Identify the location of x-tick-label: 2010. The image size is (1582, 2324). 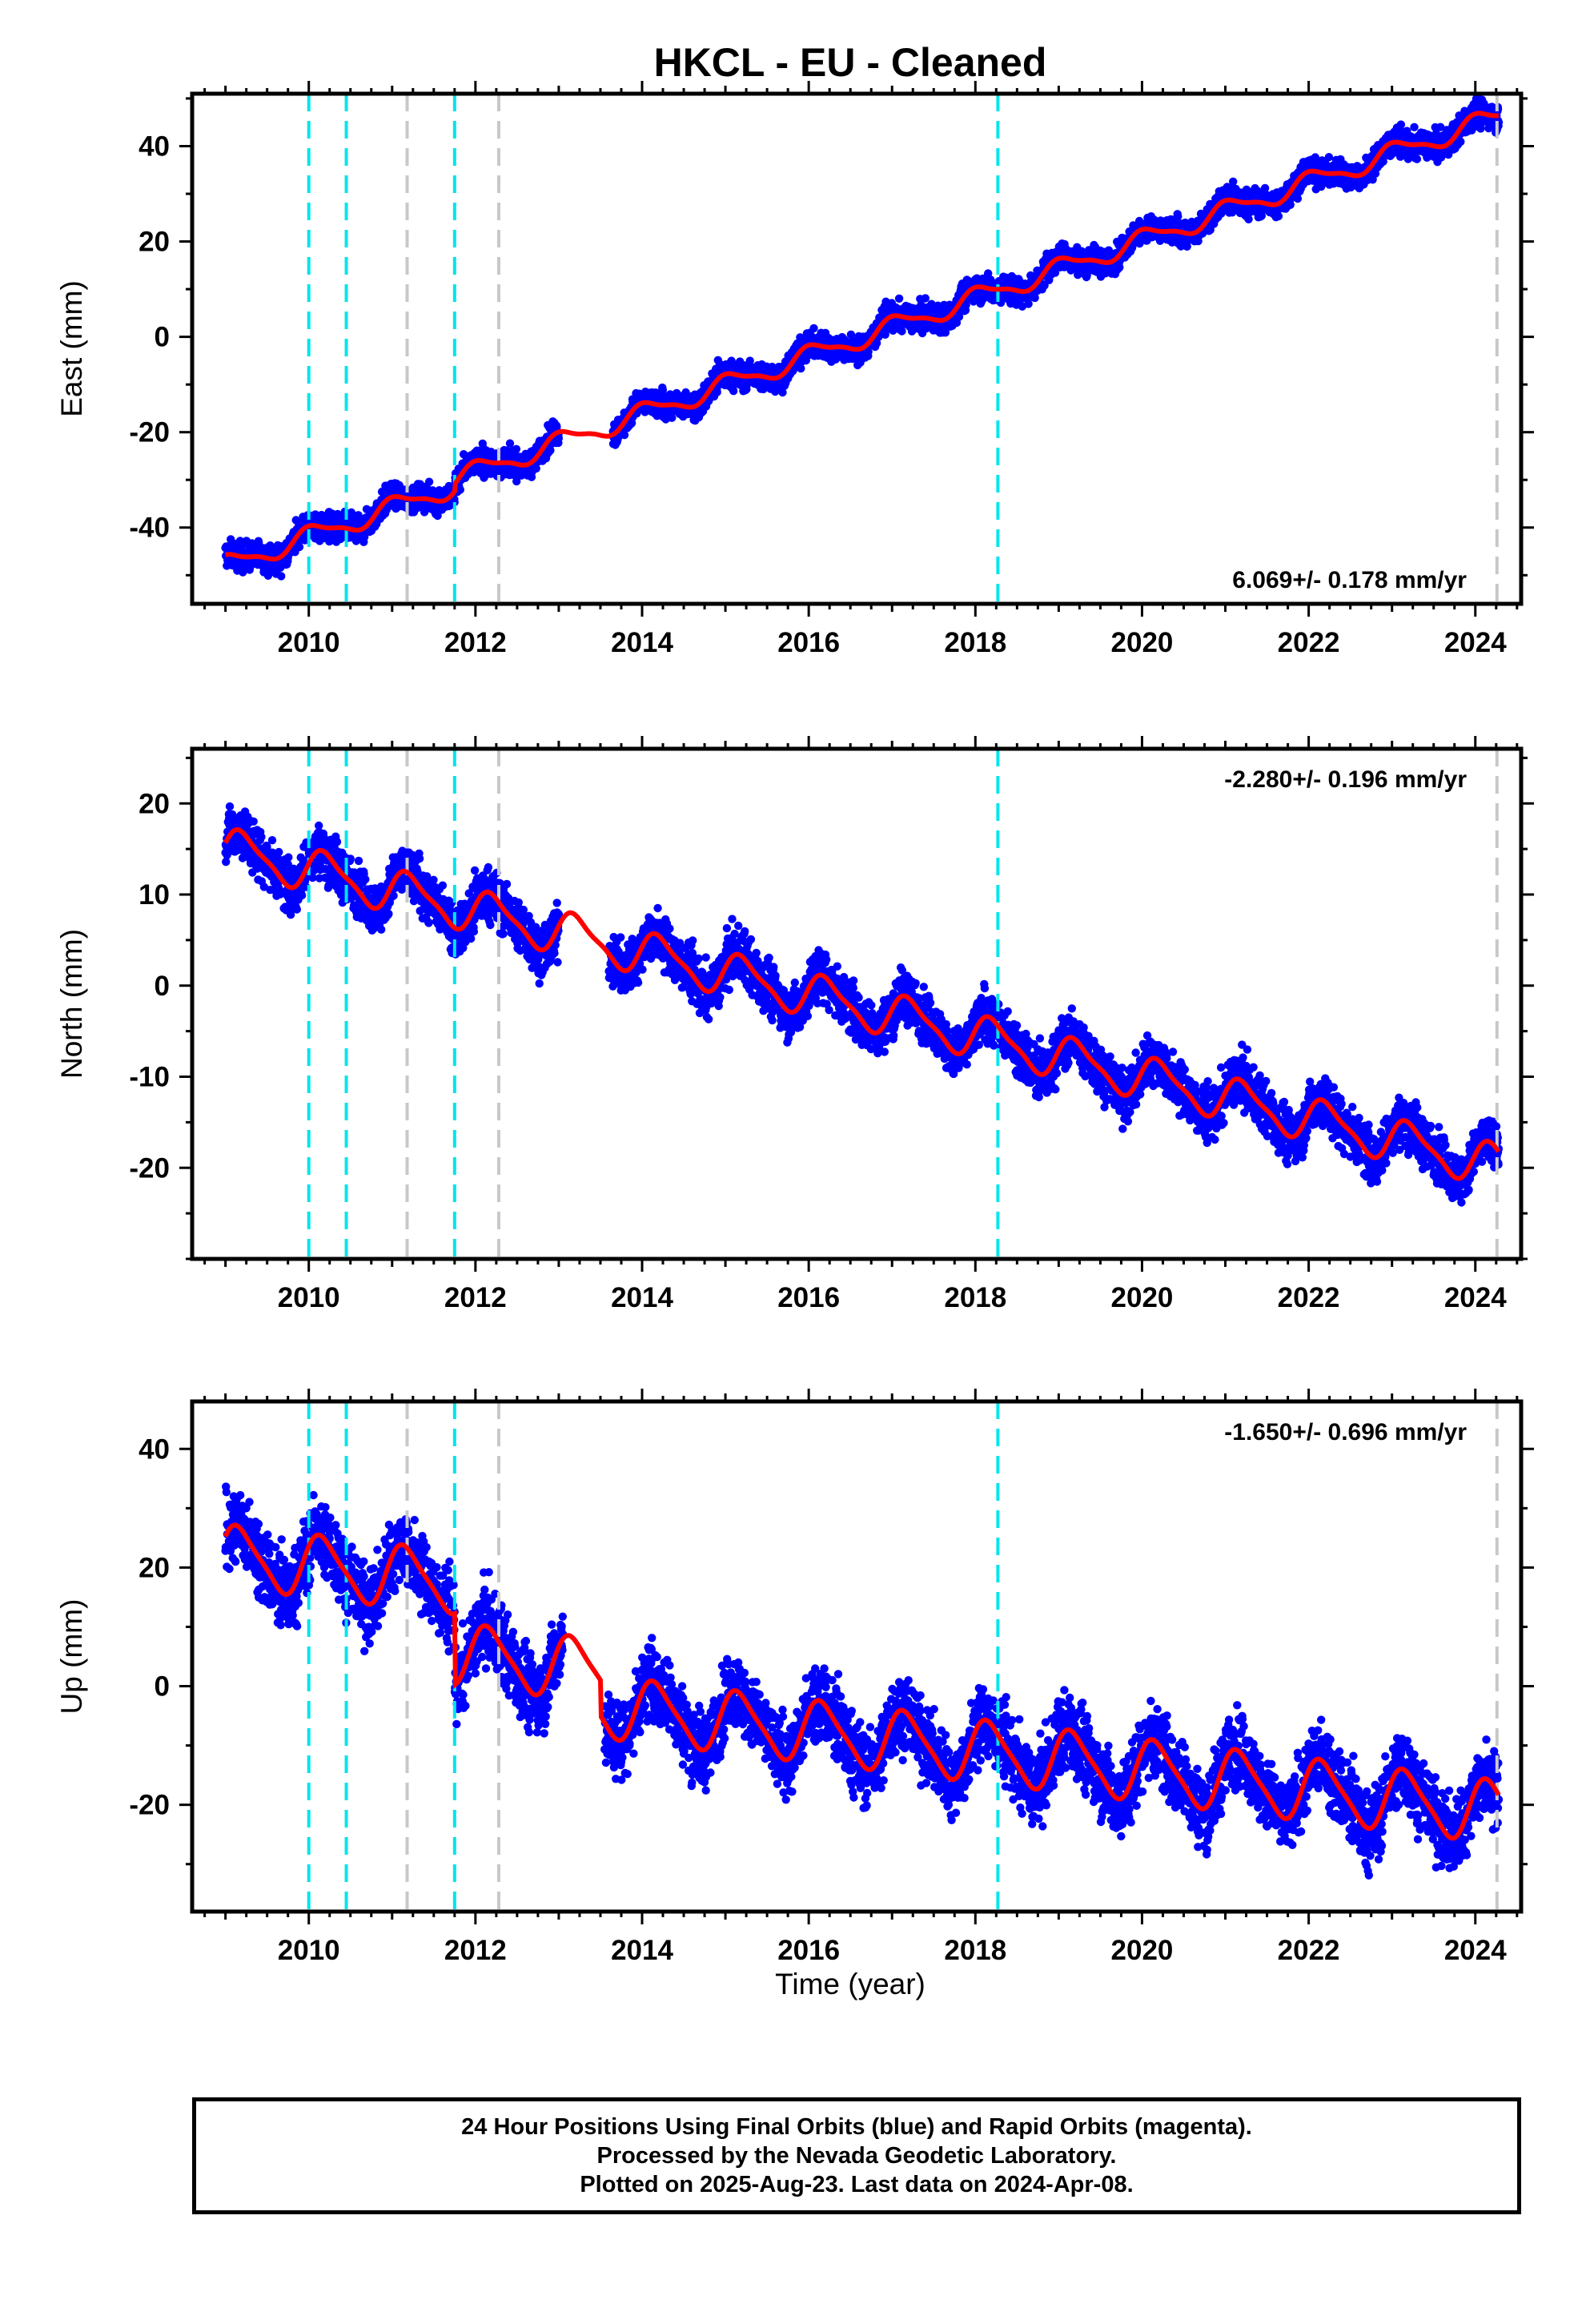
(309, 642).